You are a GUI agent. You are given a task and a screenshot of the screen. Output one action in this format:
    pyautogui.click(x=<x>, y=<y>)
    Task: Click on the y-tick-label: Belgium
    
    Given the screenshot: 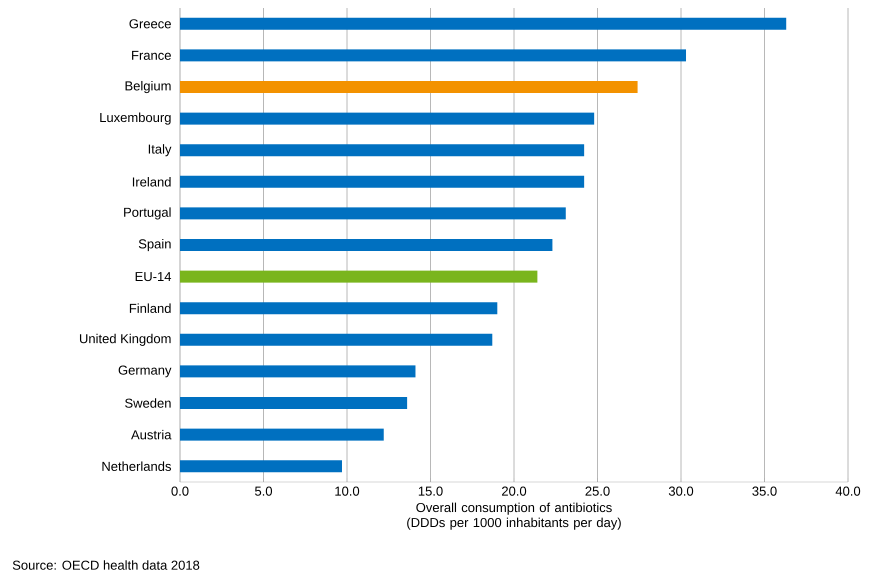 What is the action you would take?
    pyautogui.click(x=148, y=87)
    